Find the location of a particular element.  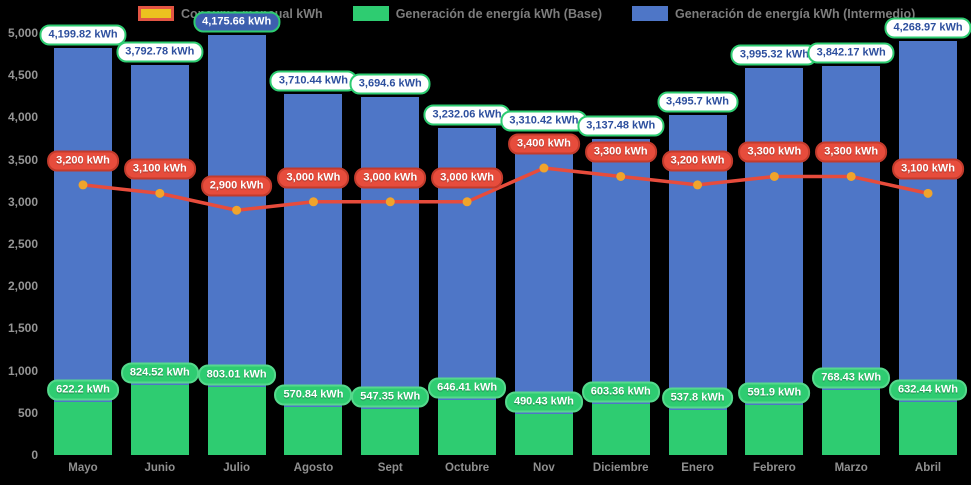

y-tick-1,000: 1,000 is located at coordinates (22, 370).